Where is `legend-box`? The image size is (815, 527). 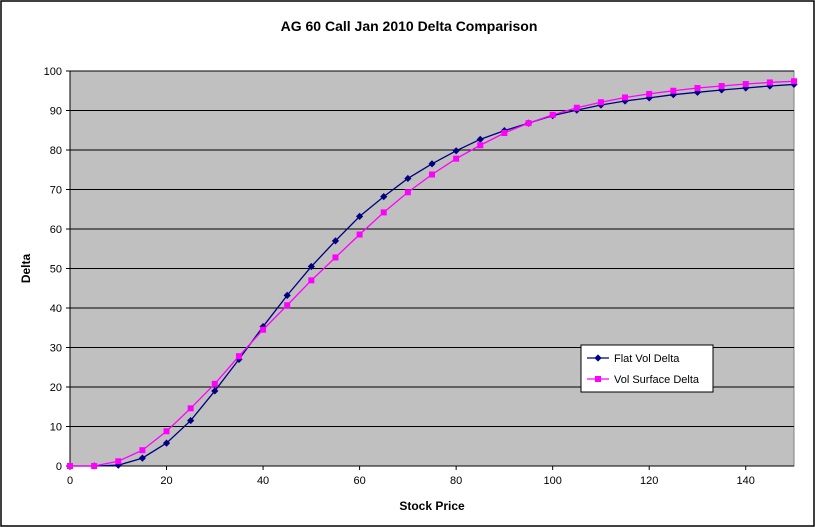 legend-box is located at coordinates (647, 368).